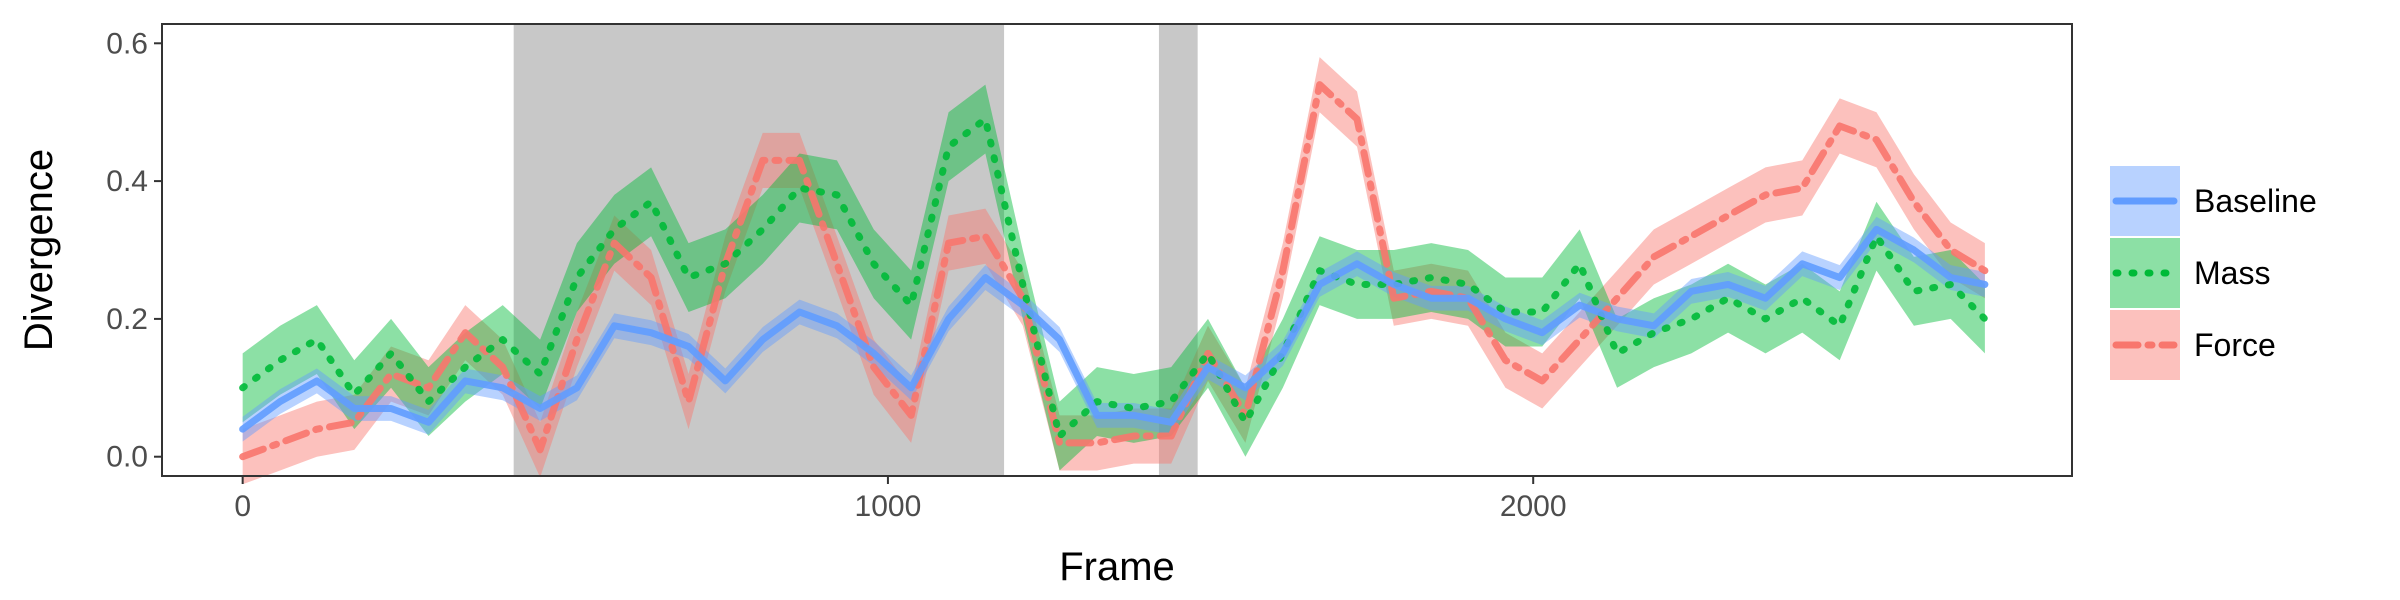 This screenshot has height=600, width=2400. I want to click on y-tick-label: 0.4, so click(127, 181).